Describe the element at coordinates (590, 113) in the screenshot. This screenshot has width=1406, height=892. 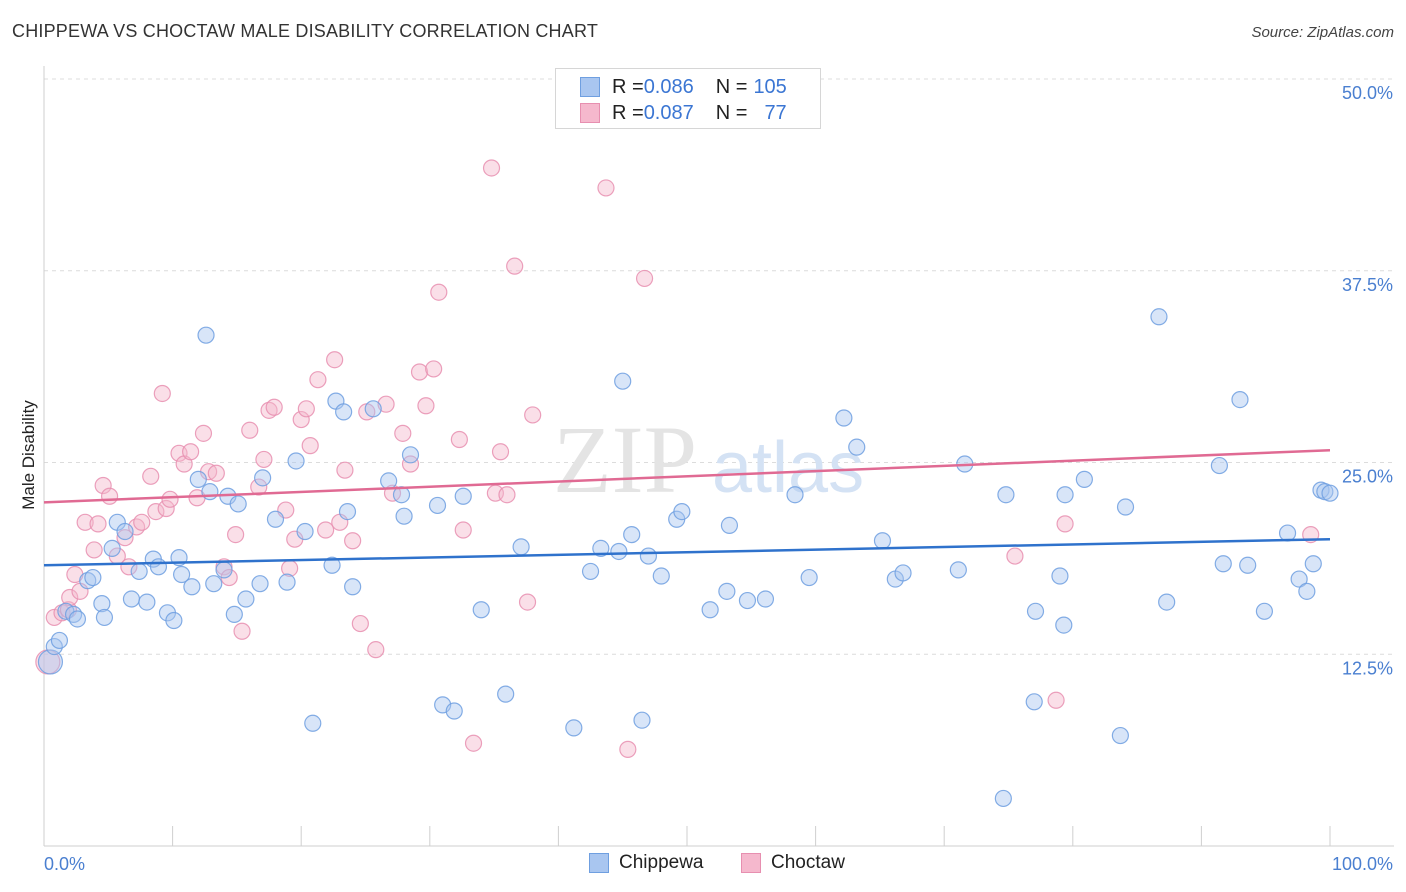
I see `legend-swatch-choctaw` at that location.